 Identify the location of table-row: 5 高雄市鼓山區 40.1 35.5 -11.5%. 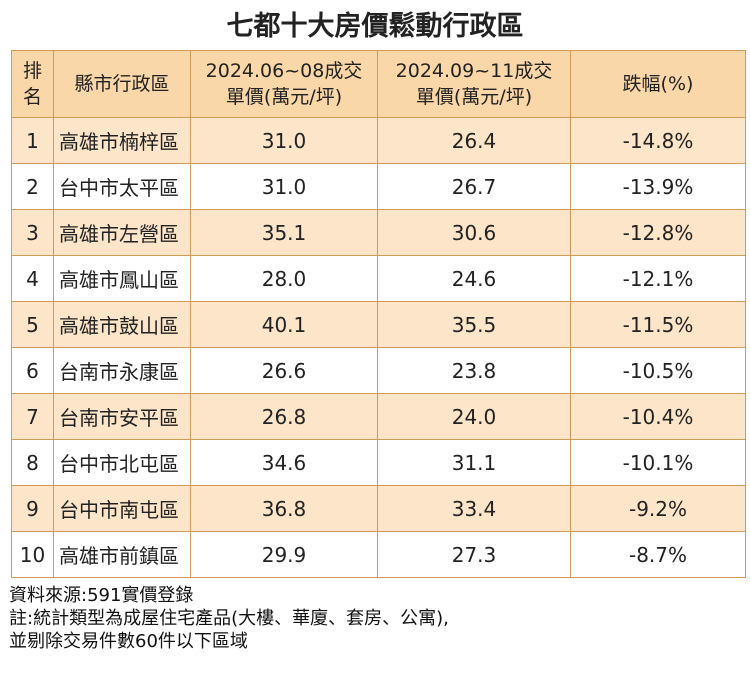
(378, 324).